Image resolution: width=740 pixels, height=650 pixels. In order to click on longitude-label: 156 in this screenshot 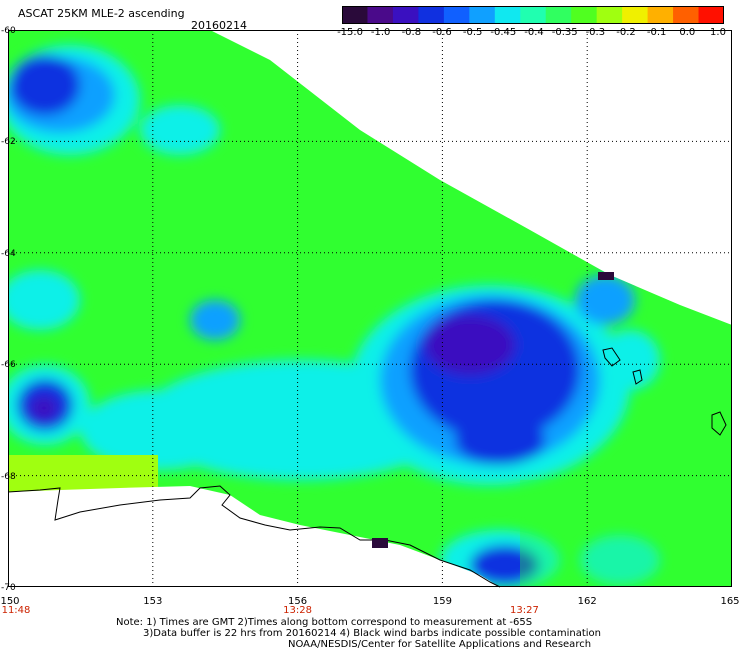, I will do `click(298, 601)`.